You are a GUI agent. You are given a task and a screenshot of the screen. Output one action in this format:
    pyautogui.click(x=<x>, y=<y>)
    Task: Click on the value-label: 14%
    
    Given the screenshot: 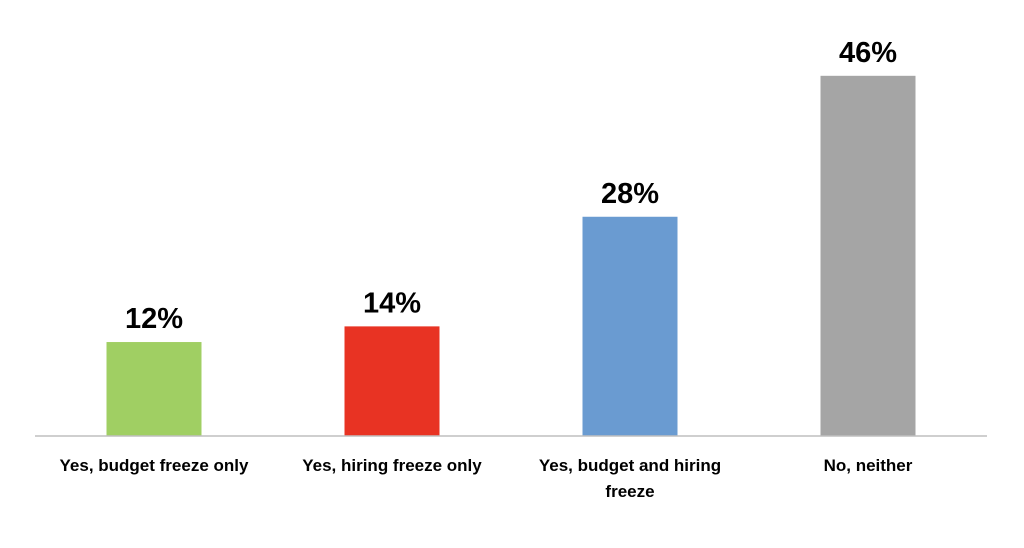 What is the action you would take?
    pyautogui.click(x=392, y=303)
    